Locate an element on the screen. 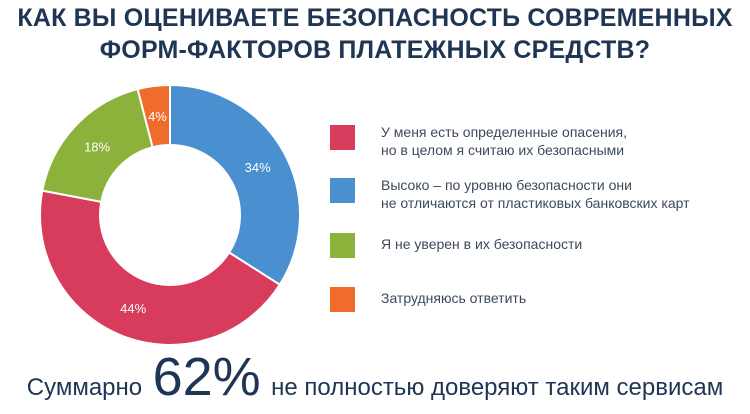  chart-title-line-2: ФОРМ-ФАКТОРОВ ПЛАТЕЖНЫХ СРЕДСТВ? is located at coordinates (375, 50).